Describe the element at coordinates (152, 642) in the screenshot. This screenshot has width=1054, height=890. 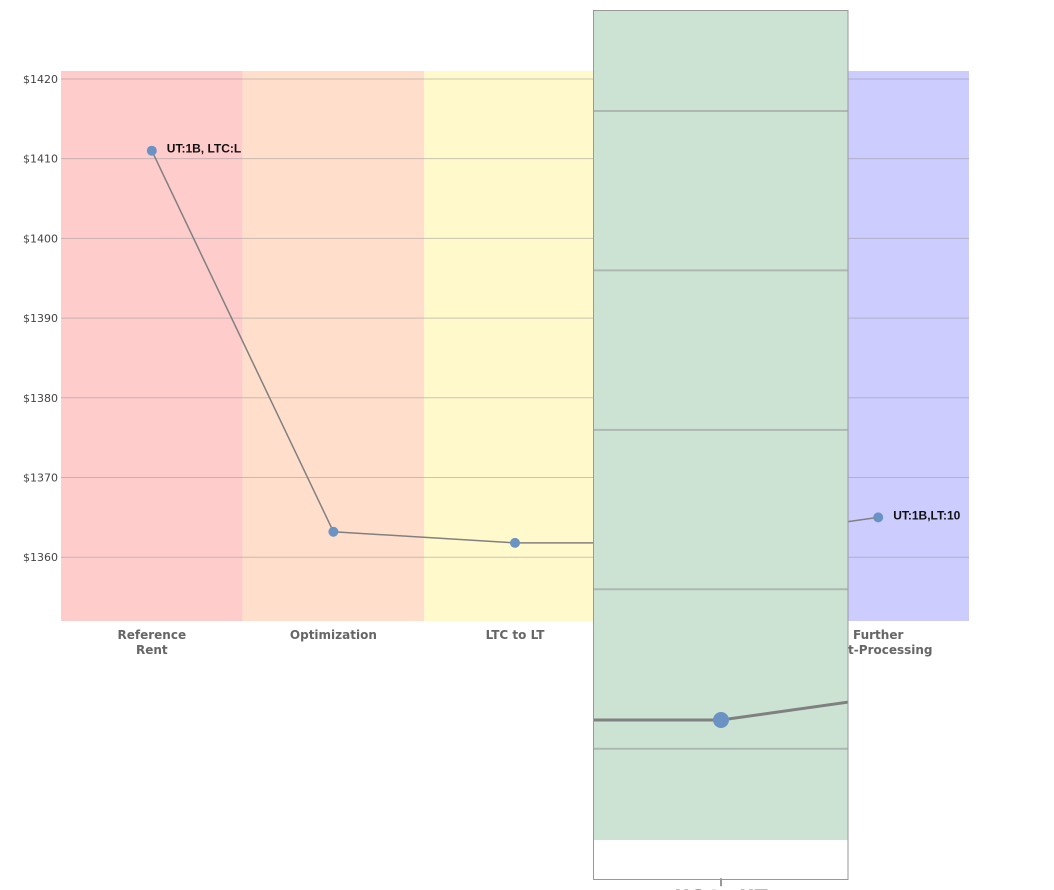
I see `x-tick-label: Reference Rent` at that location.